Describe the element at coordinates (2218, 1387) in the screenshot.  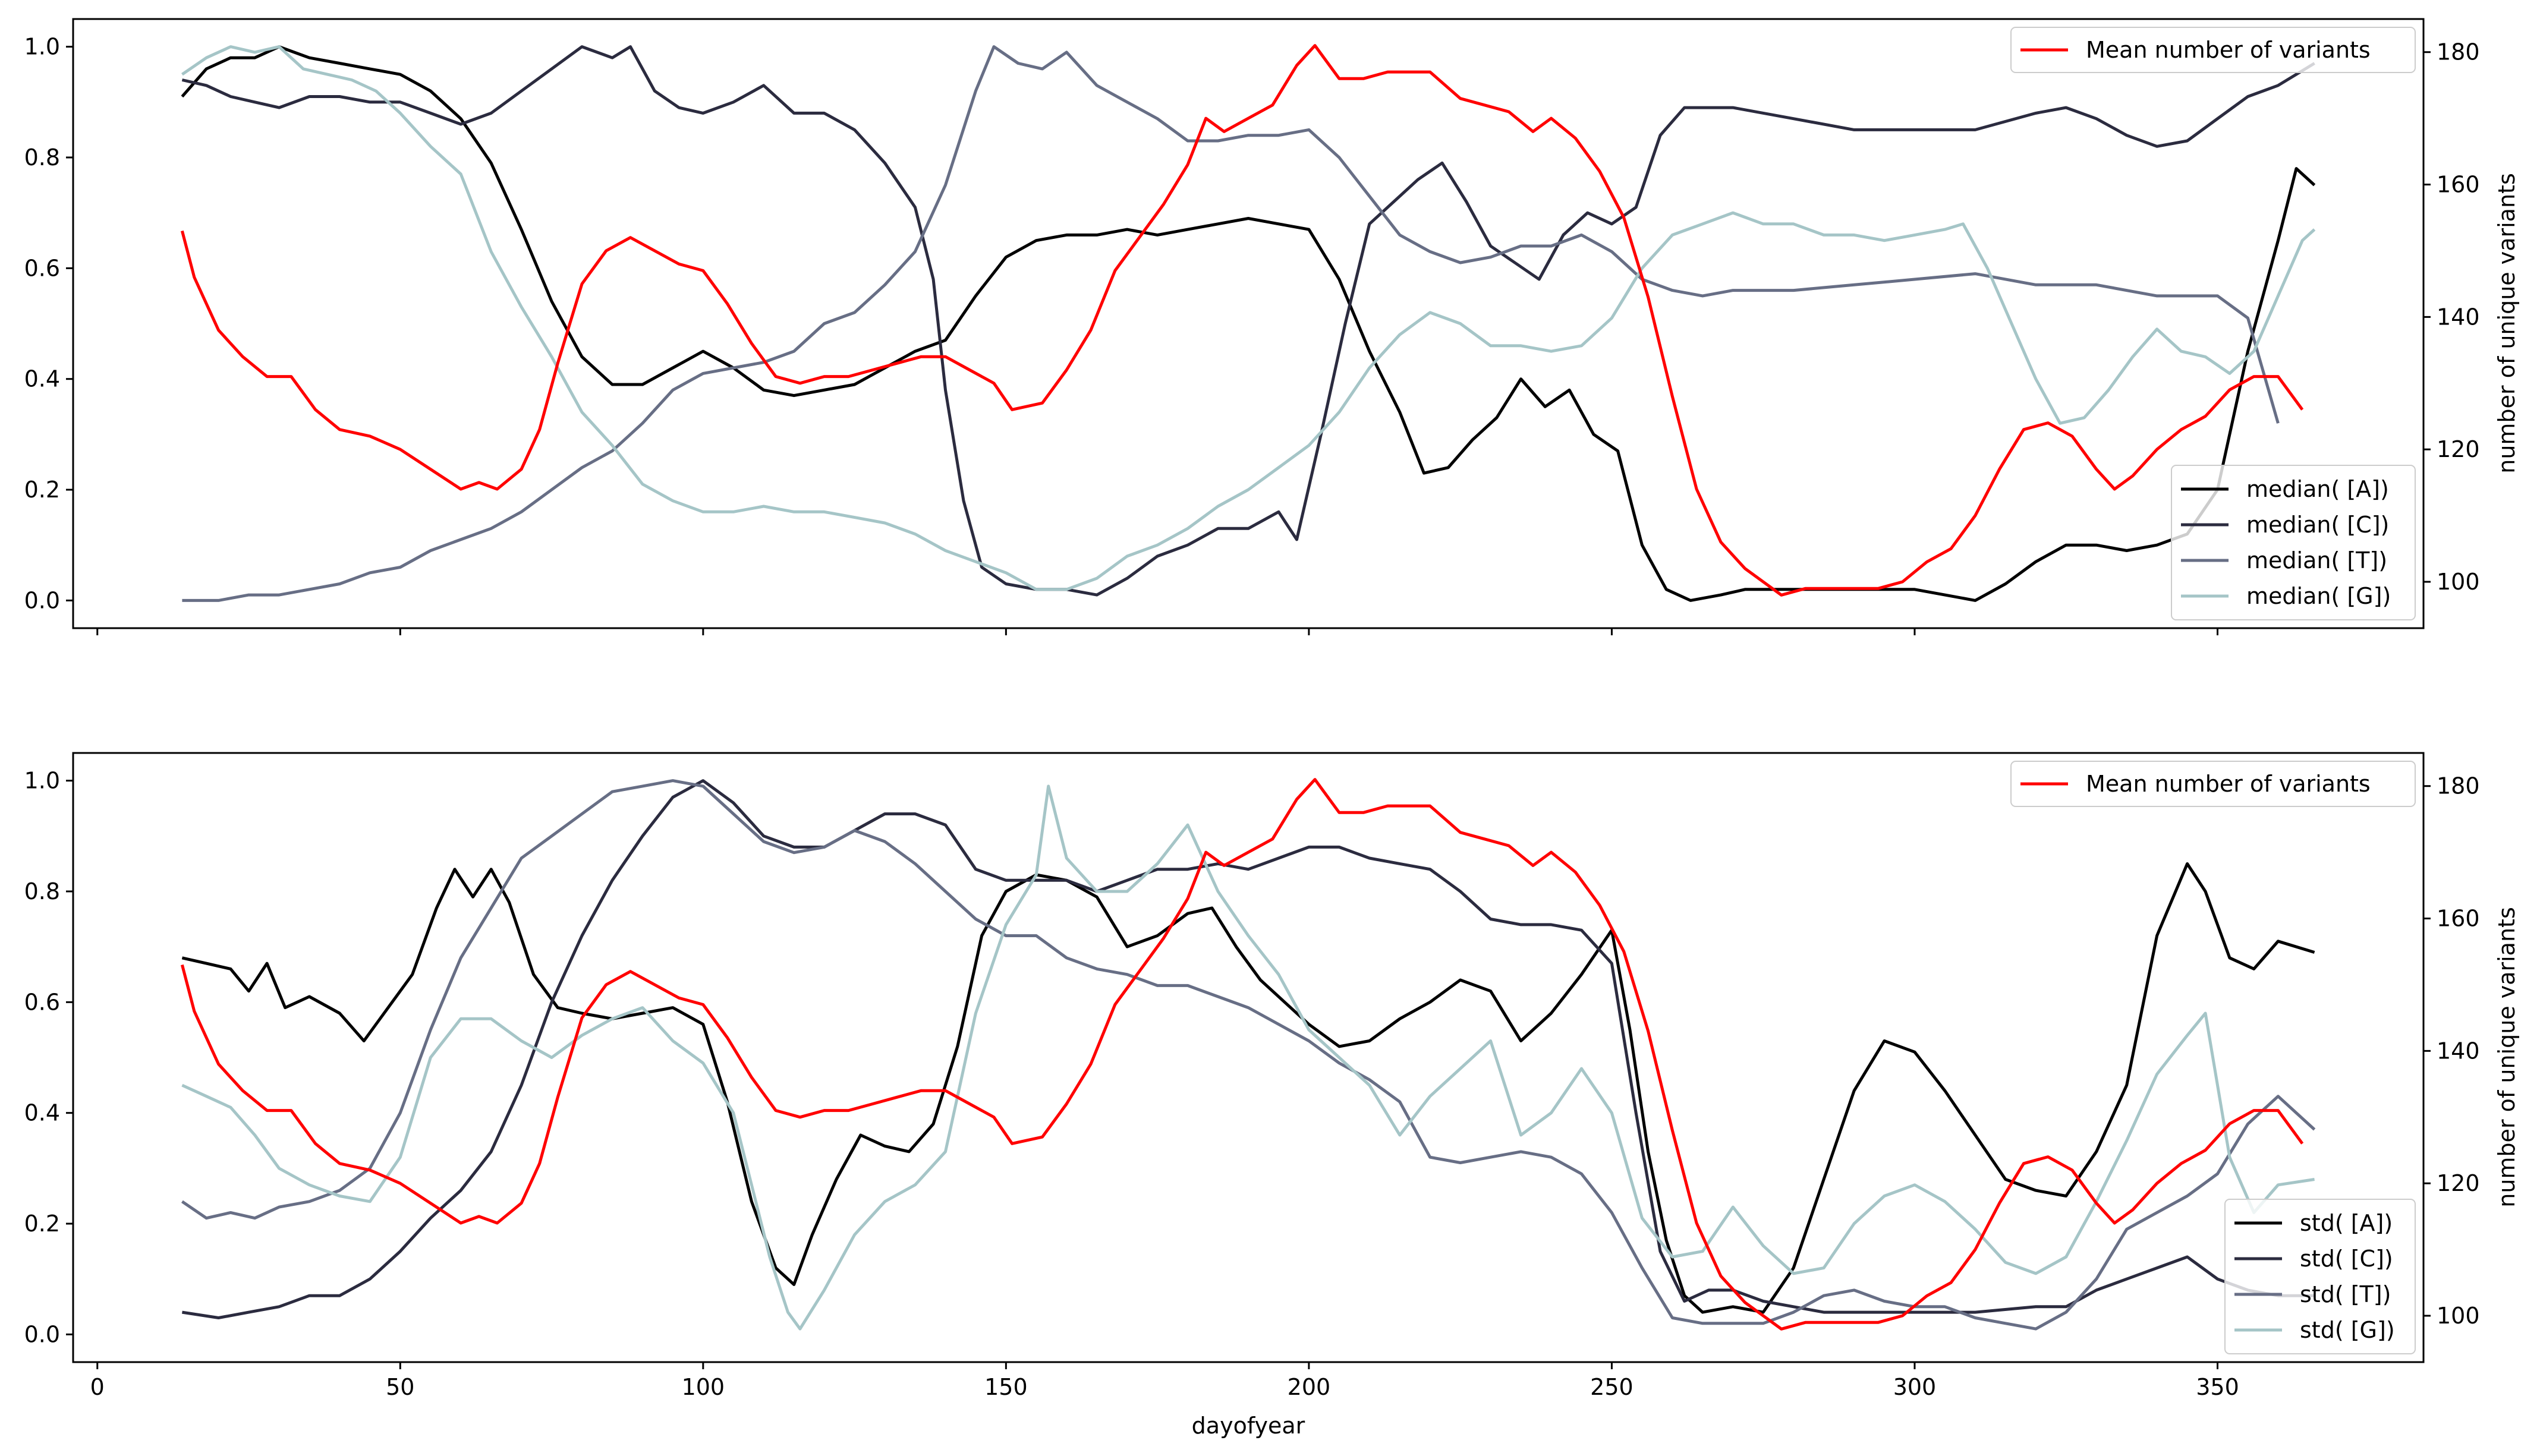
I see `x-tick-label: 350` at that location.